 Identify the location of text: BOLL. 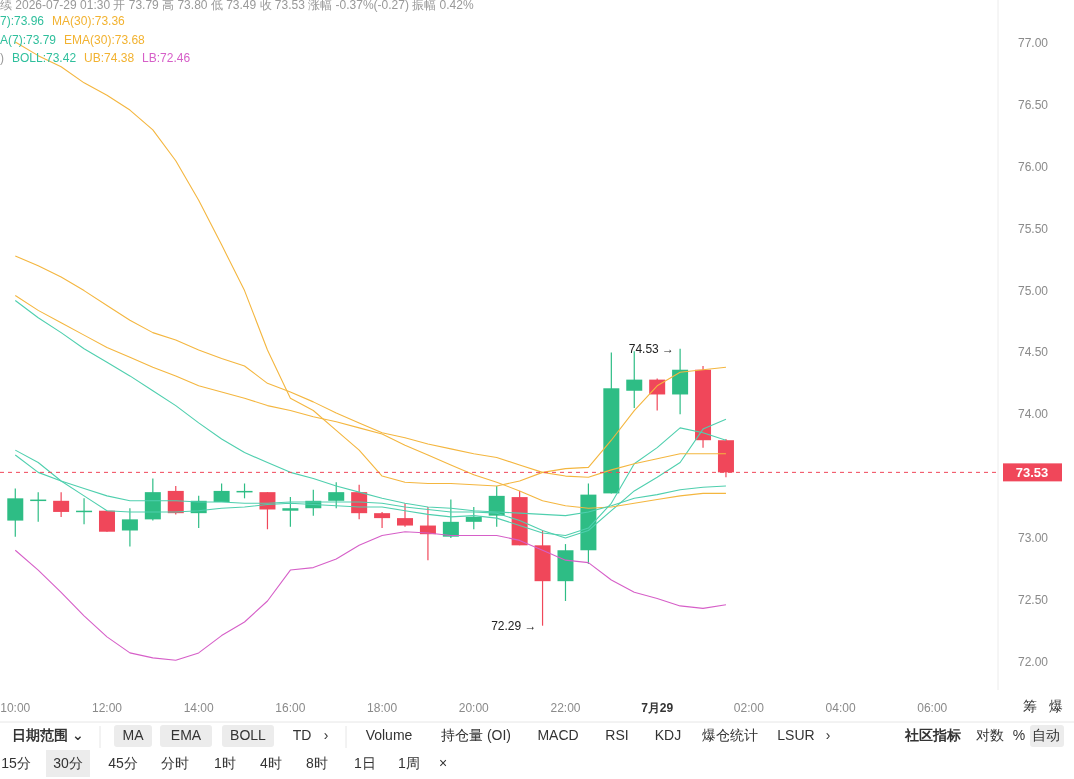
(248, 735).